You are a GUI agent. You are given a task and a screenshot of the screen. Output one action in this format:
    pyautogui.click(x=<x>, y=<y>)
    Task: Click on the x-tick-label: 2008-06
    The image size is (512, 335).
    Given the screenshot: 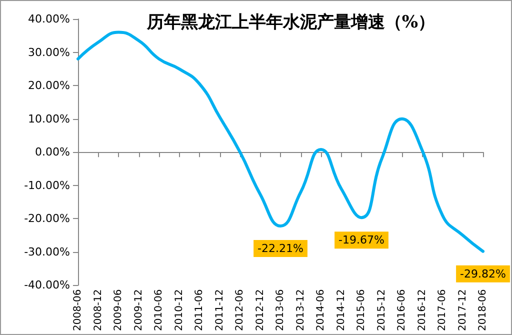 What is the action you would take?
    pyautogui.click(x=78, y=310)
    